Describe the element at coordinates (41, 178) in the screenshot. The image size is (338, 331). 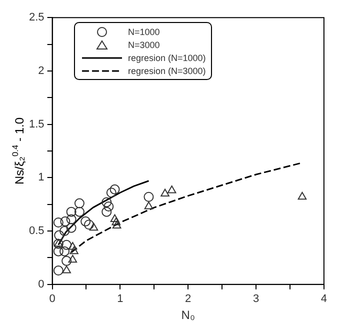
I see `y-tick-label: 1` at that location.